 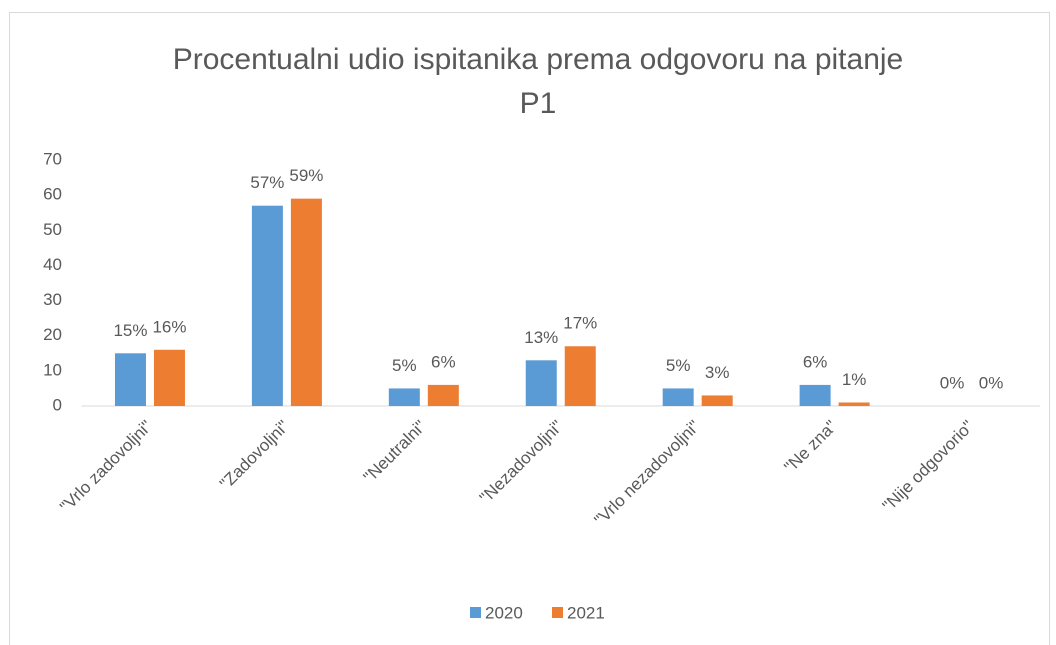 I want to click on value-label: 17%, so click(x=580, y=323).